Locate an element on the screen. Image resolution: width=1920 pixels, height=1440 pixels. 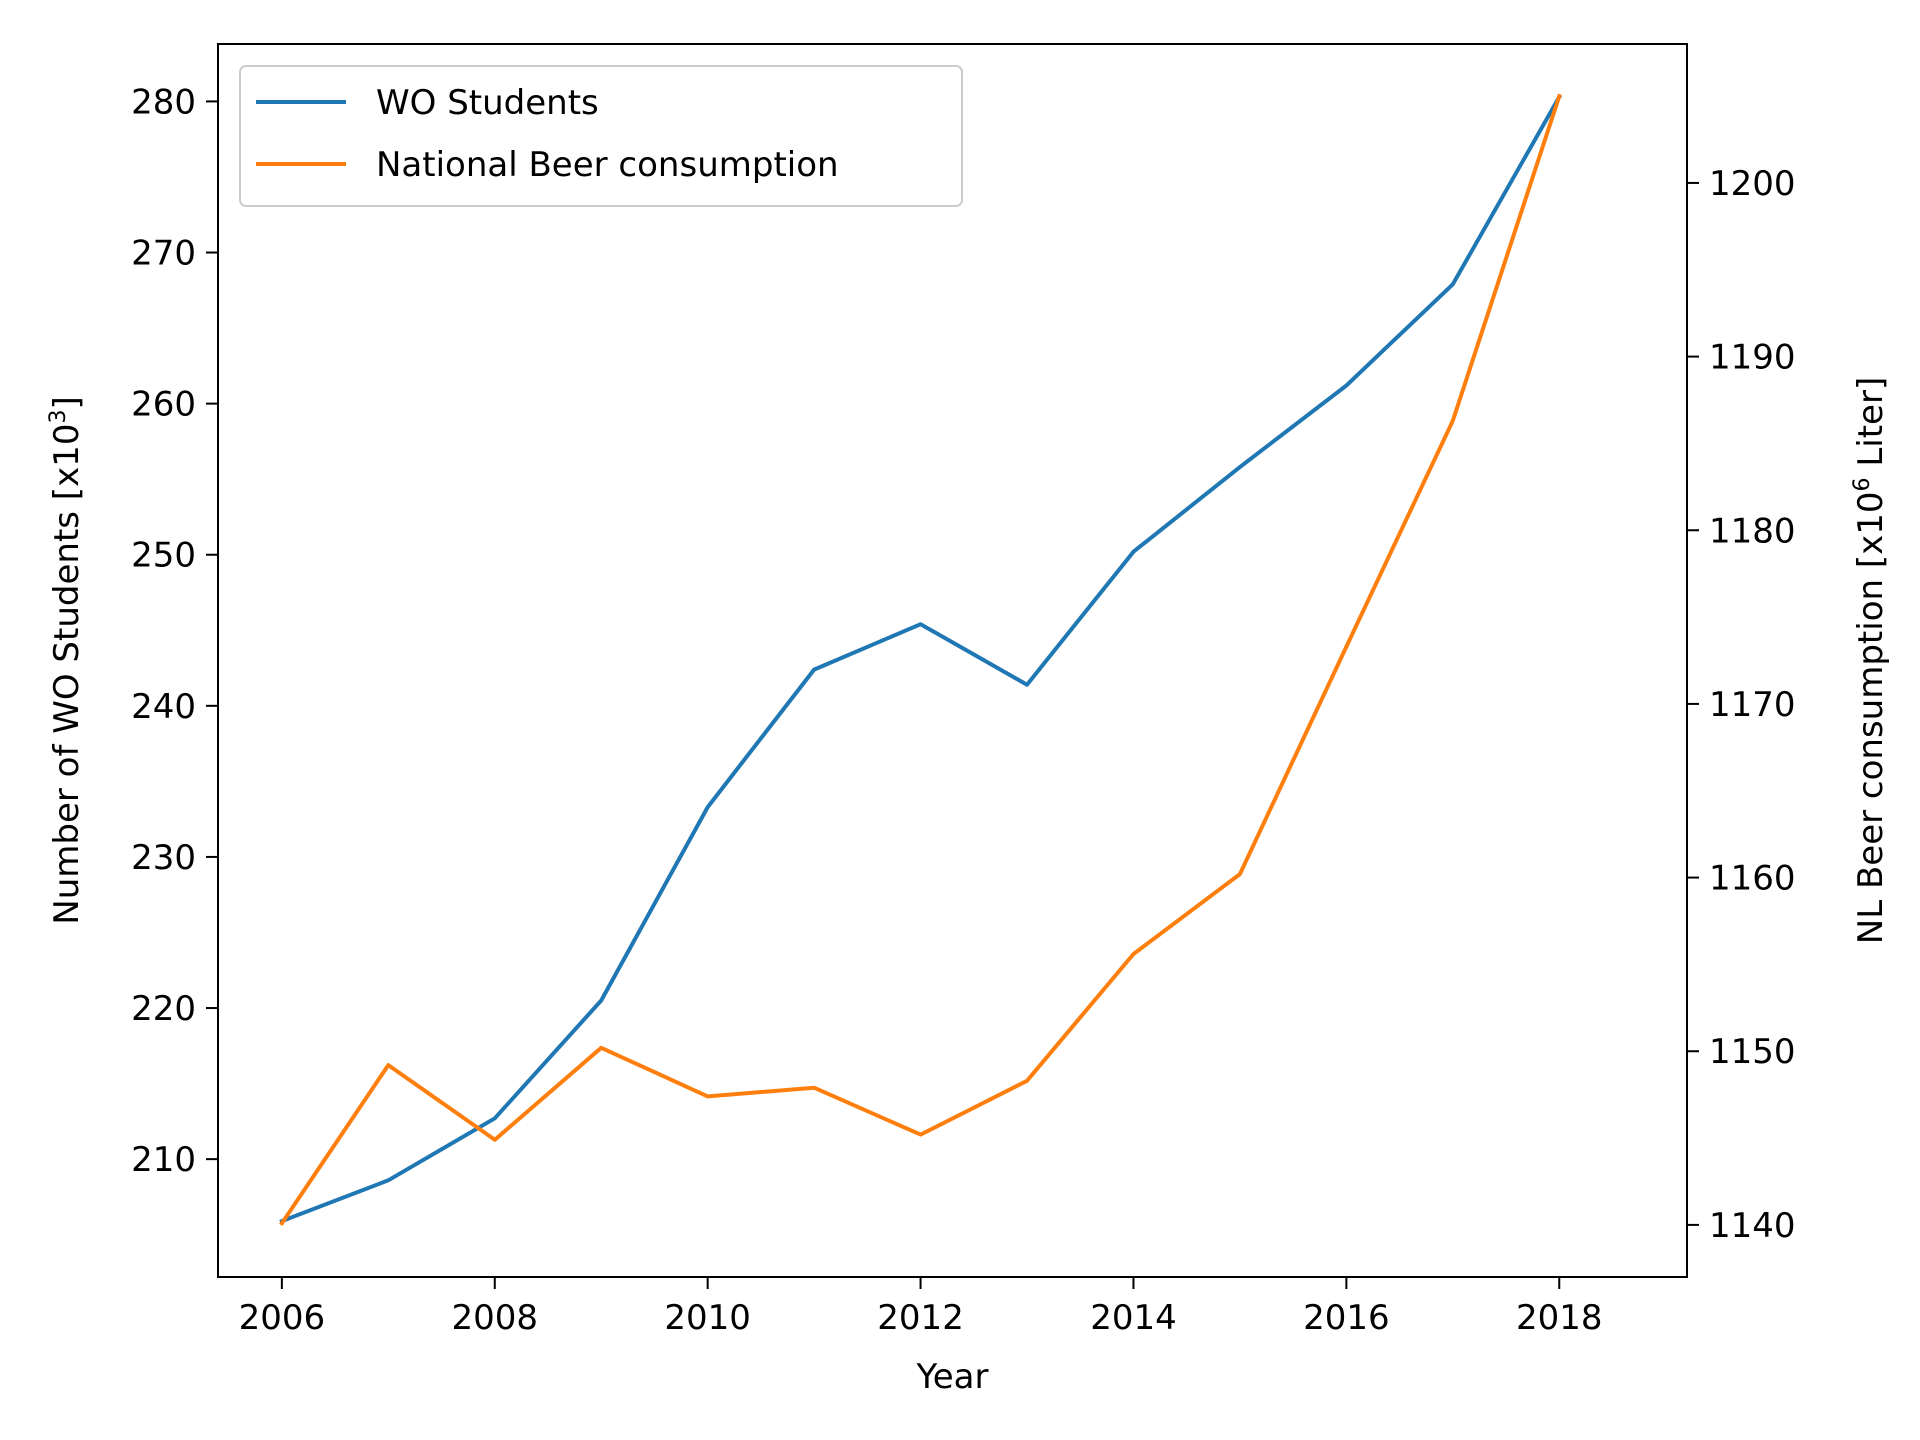
legend: WO Students National Beer consumption is located at coordinates (601, 136).